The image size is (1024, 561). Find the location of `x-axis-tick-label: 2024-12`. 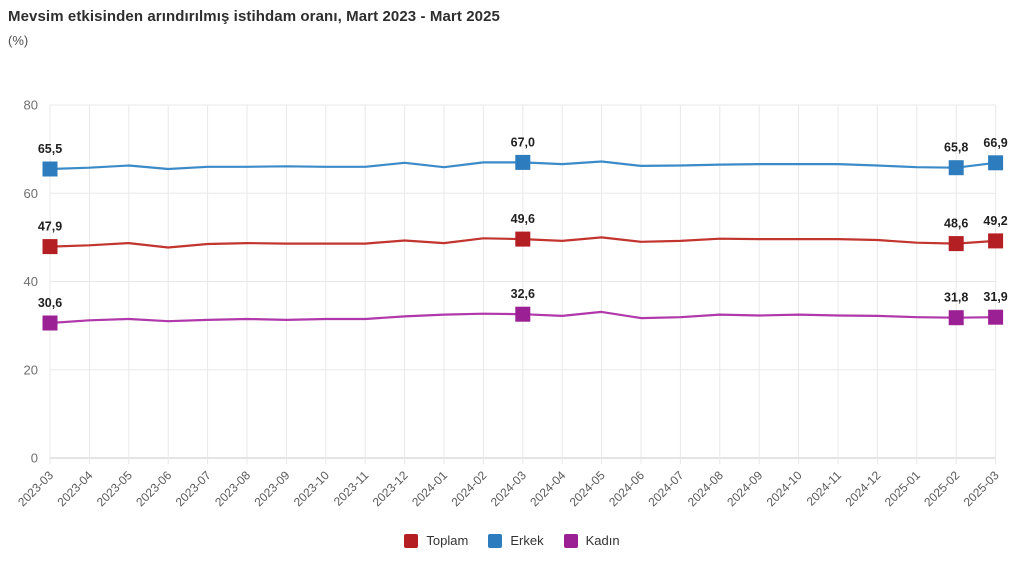

x-axis-tick-label: 2024-12 is located at coordinates (862, 488).